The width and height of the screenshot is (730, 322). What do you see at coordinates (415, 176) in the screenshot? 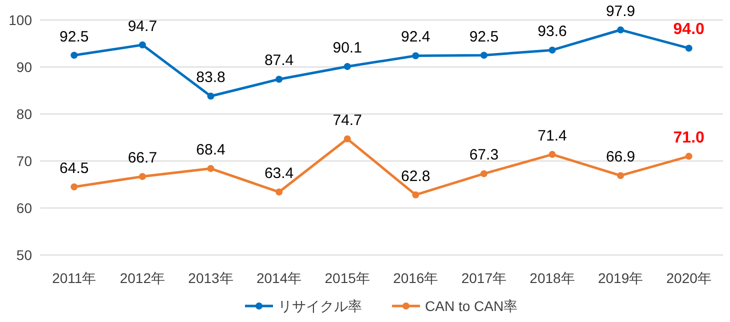
I see `data-label: 62.8` at bounding box center [415, 176].